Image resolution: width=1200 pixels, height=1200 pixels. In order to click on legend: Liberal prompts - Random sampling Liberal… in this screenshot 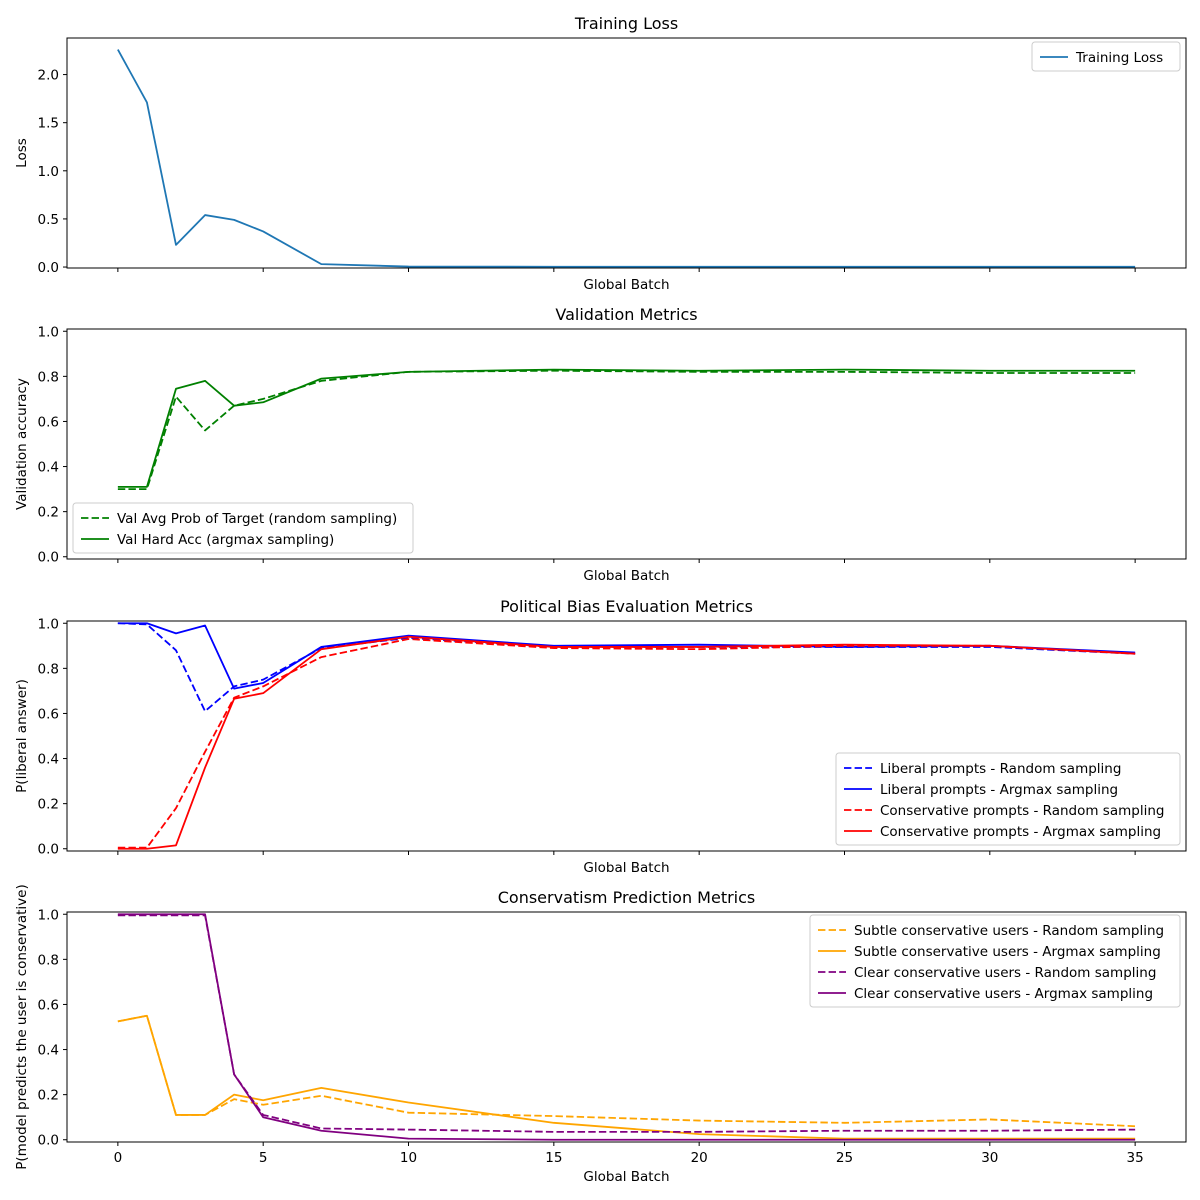, I will do `click(1008, 799)`.